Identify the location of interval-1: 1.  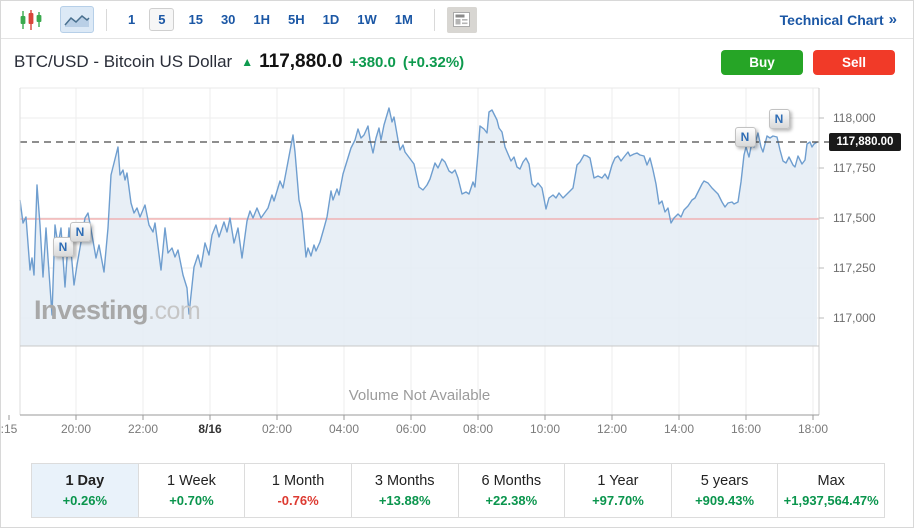
(132, 19).